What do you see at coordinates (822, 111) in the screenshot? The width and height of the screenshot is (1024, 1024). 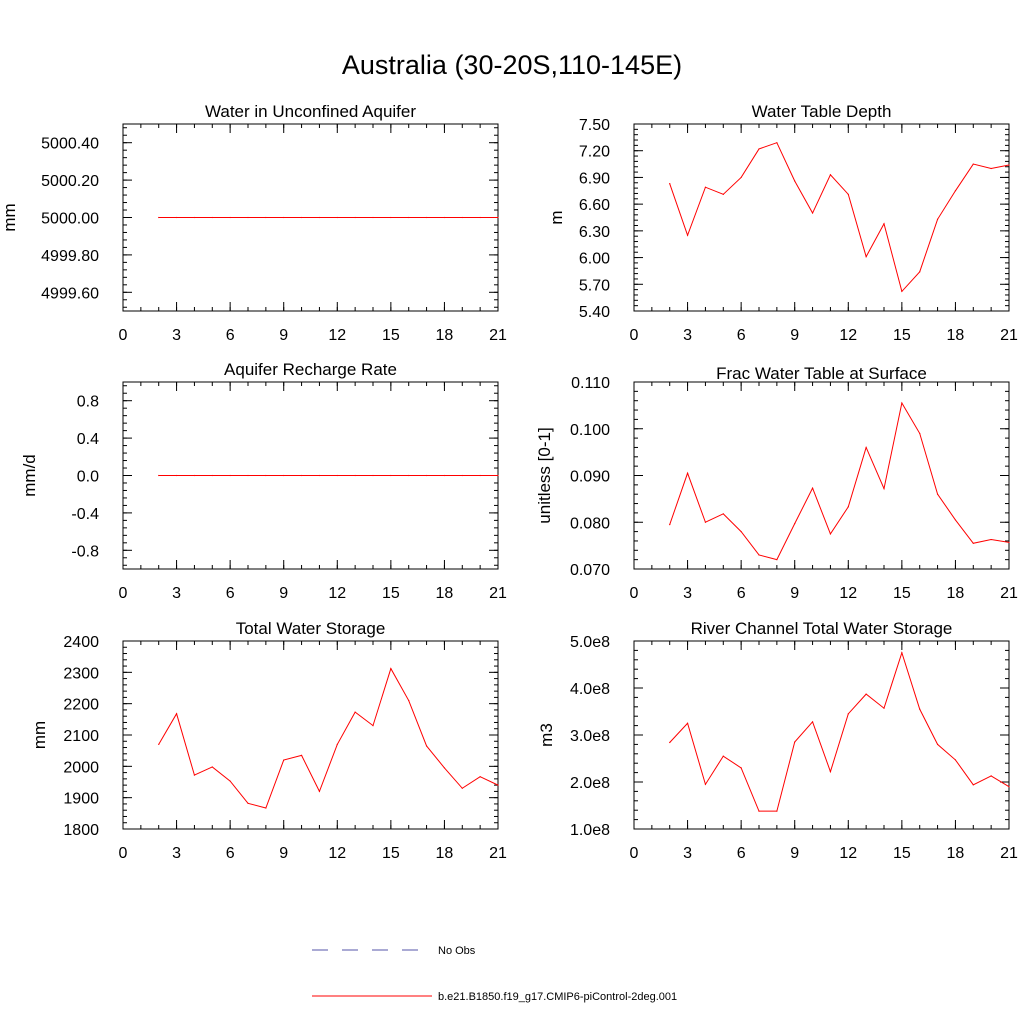 I see `panel-title: Water Table Depth` at bounding box center [822, 111].